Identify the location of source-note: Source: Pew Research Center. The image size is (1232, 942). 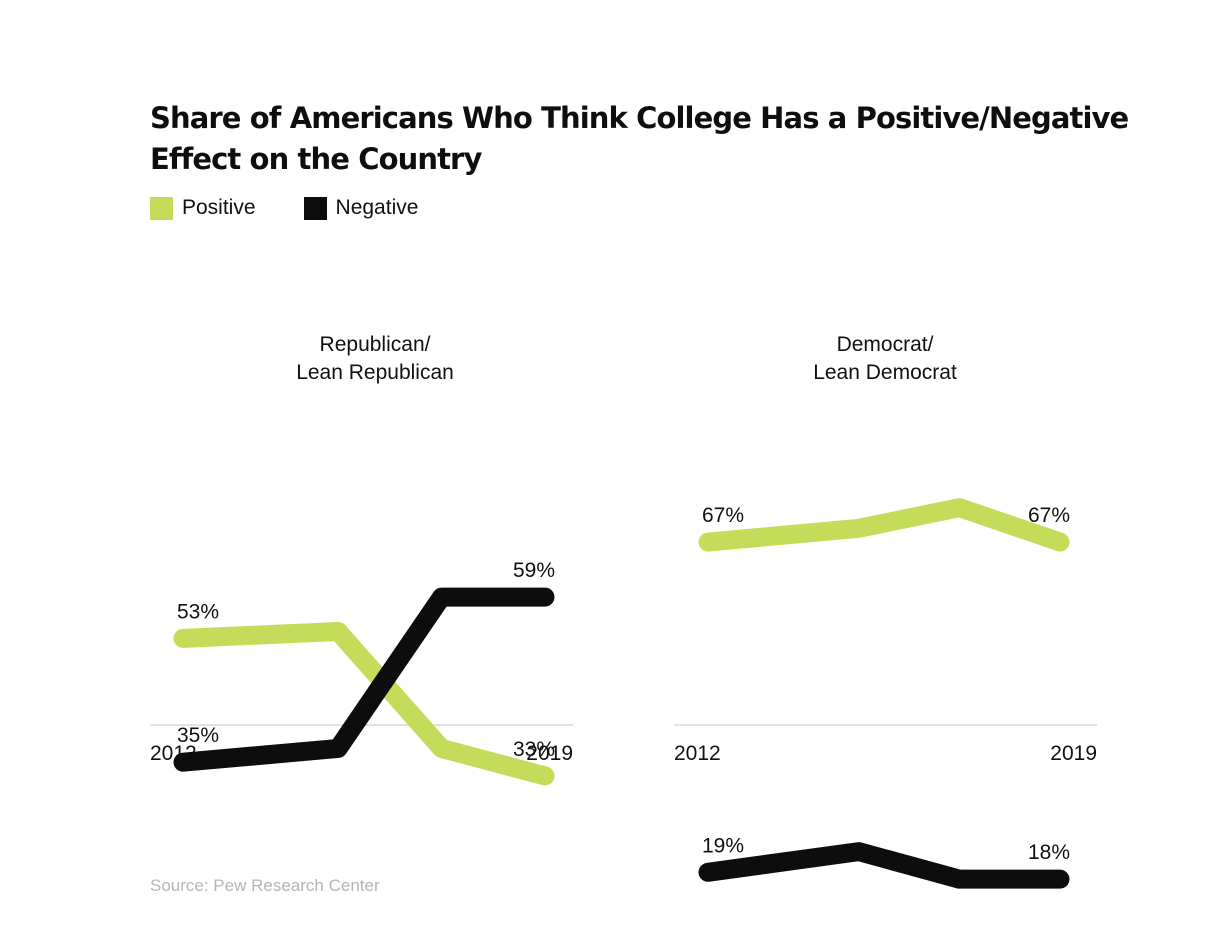
(265, 885).